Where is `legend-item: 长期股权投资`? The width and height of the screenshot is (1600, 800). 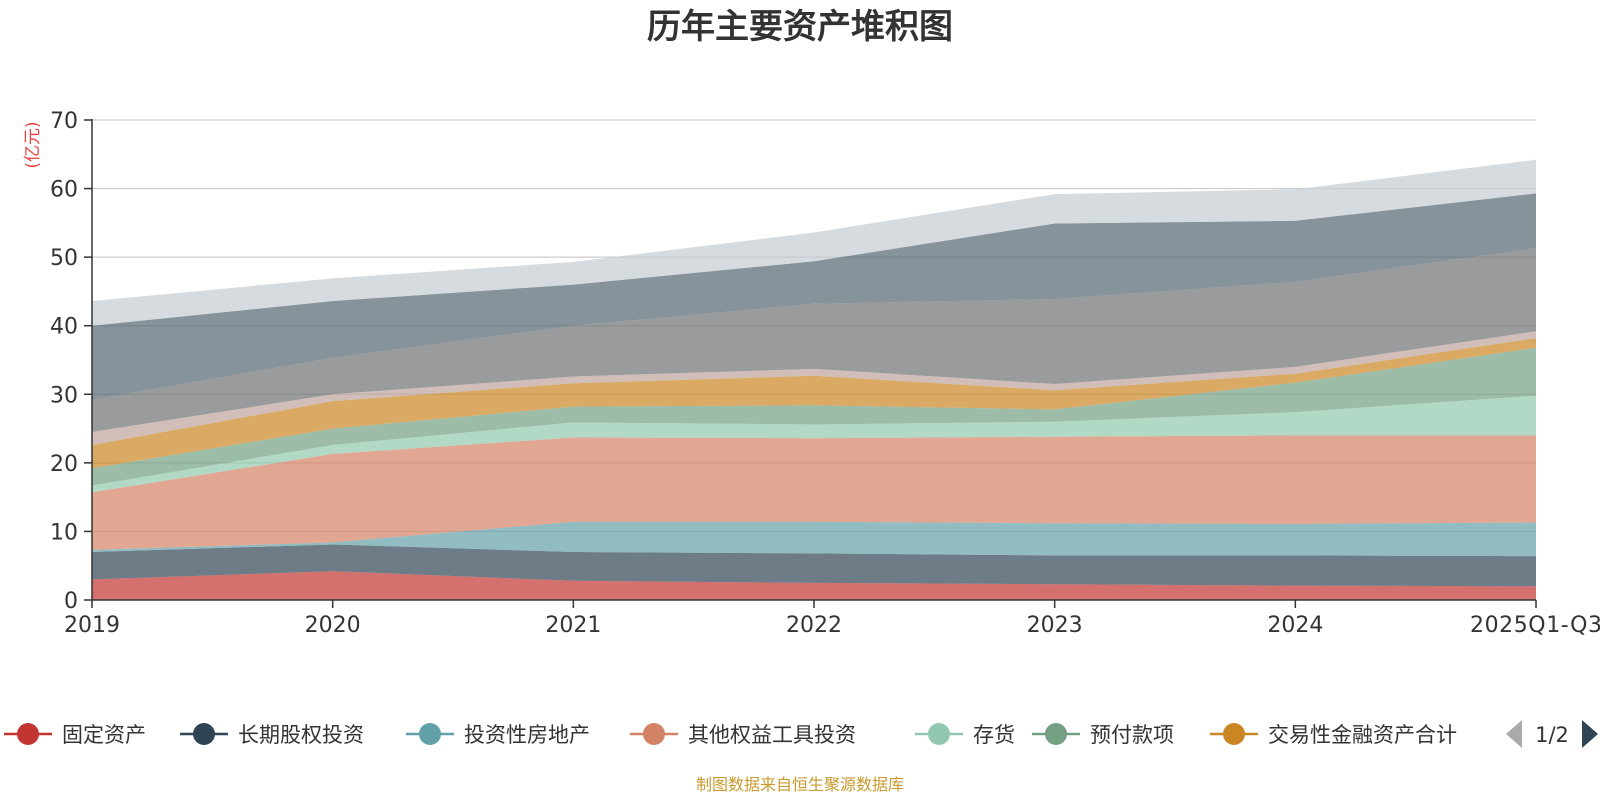
legend-item: 长期股权投资 is located at coordinates (272, 735).